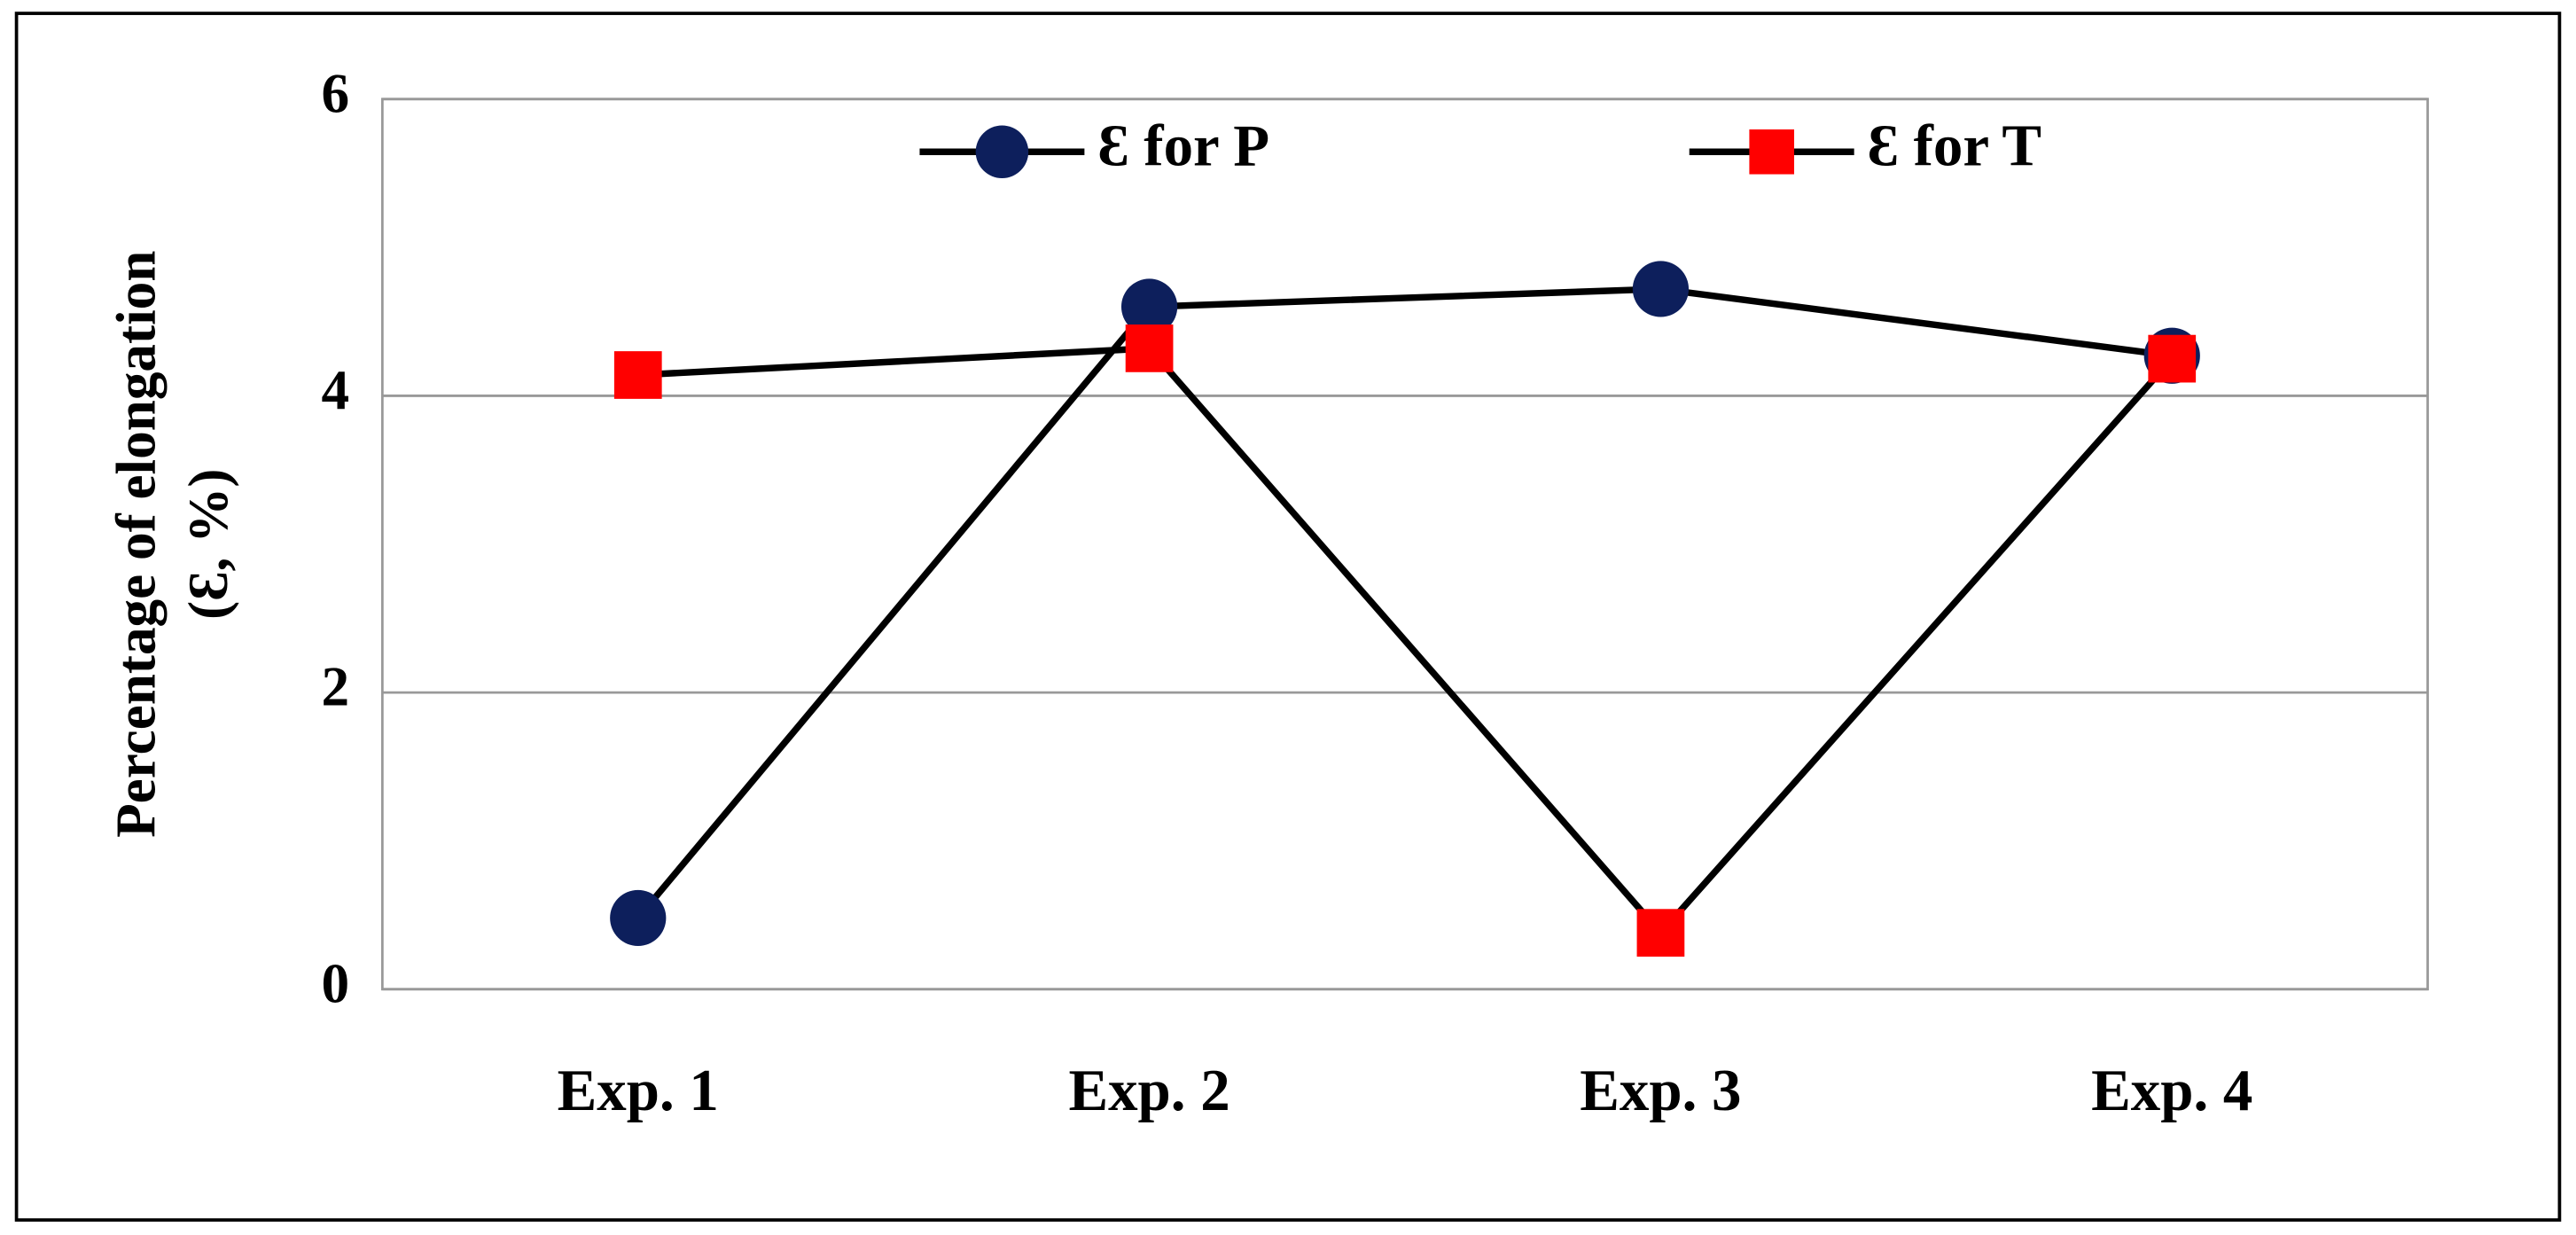 Image resolution: width=2576 pixels, height=1235 pixels. I want to click on y-axis-label: Percentage of elongation, so click(136, 544).